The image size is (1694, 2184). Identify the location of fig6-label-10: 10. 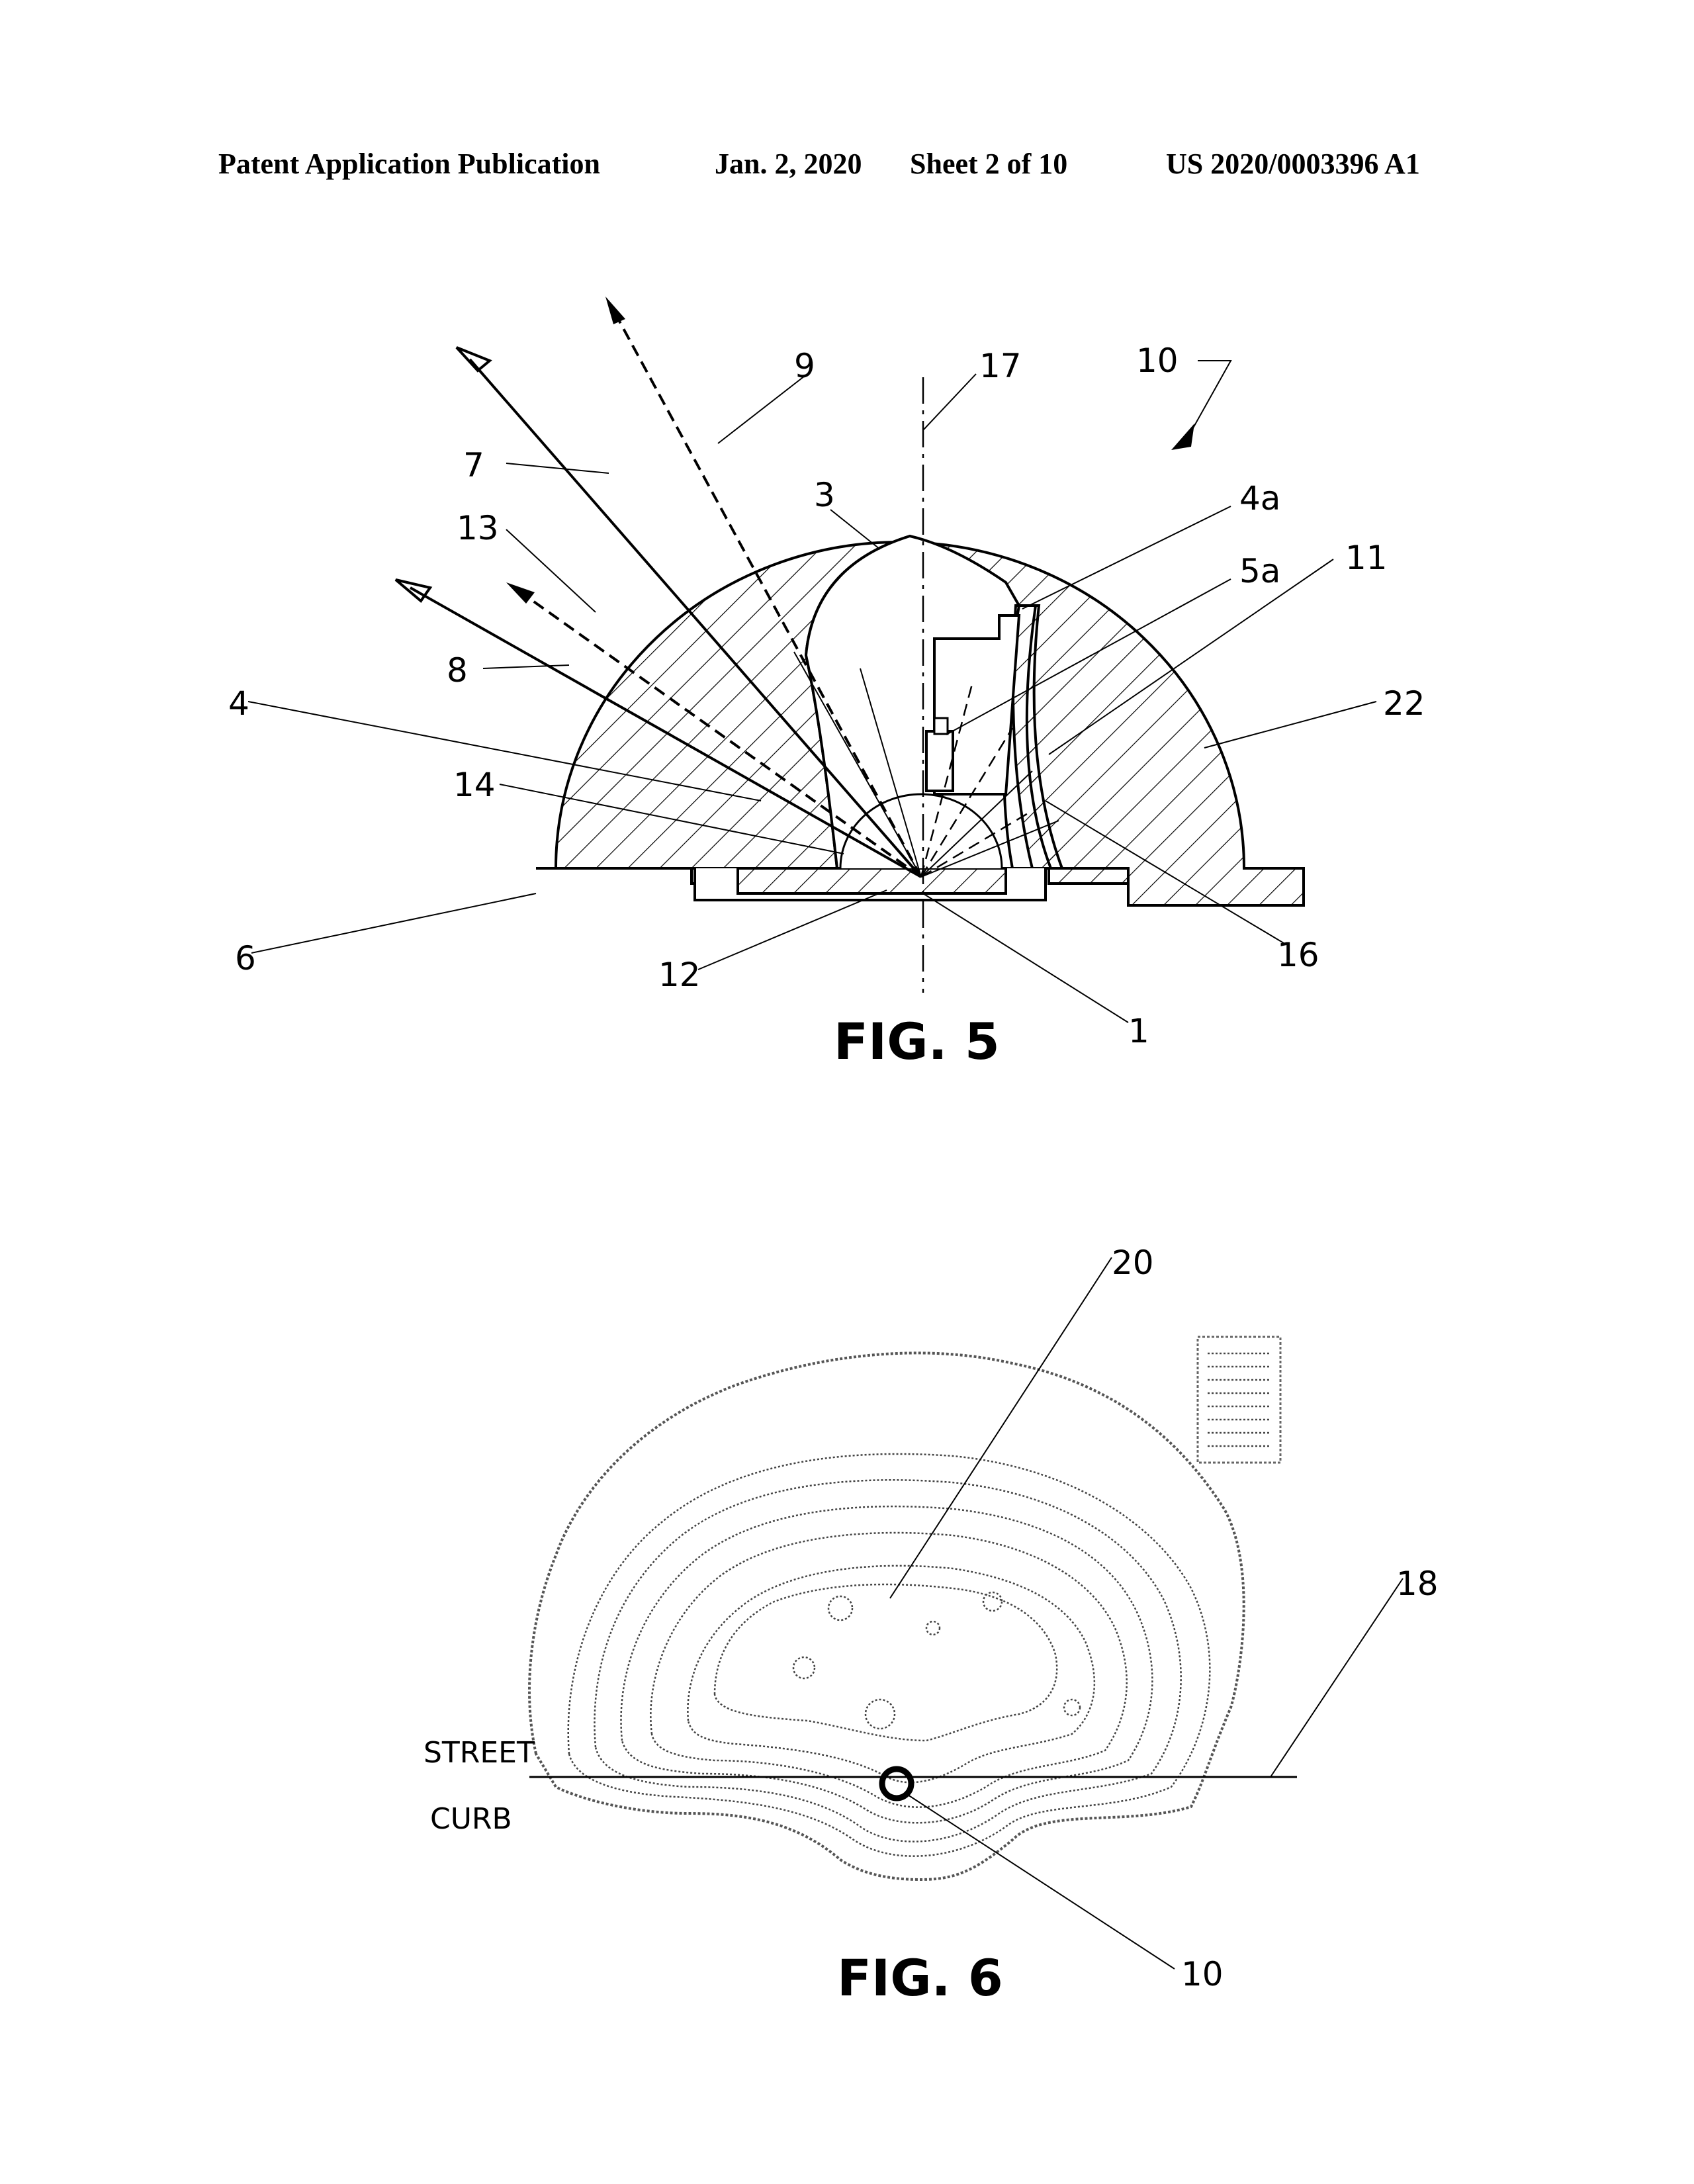
(1202, 1974).